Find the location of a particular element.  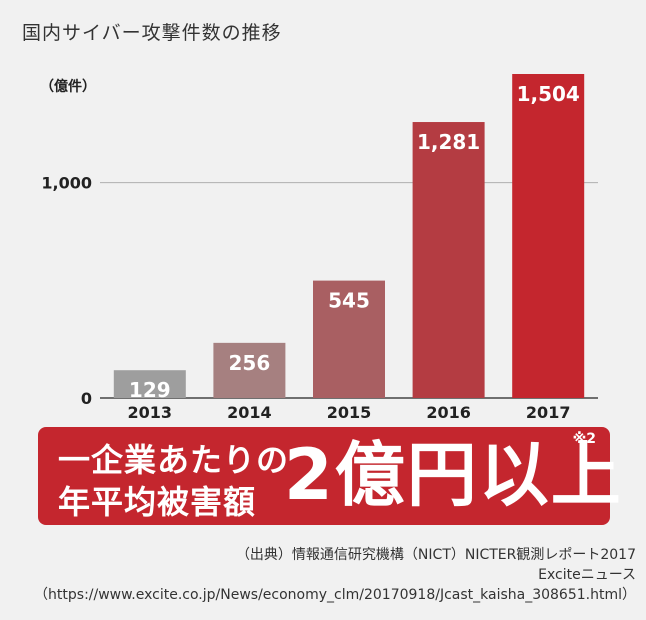

source-line-1: （出典）情報通信研究機構（NICT）NICTER観測レポート2017 is located at coordinates (435, 555).